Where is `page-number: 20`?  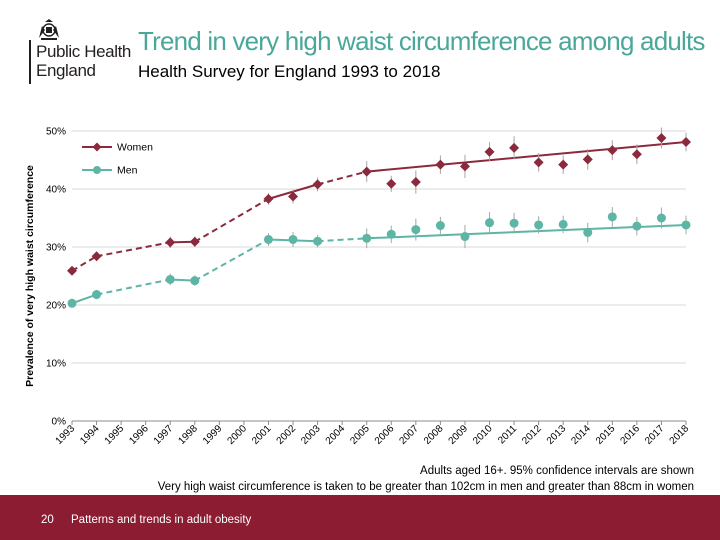
page-number: 20 is located at coordinates (47, 520).